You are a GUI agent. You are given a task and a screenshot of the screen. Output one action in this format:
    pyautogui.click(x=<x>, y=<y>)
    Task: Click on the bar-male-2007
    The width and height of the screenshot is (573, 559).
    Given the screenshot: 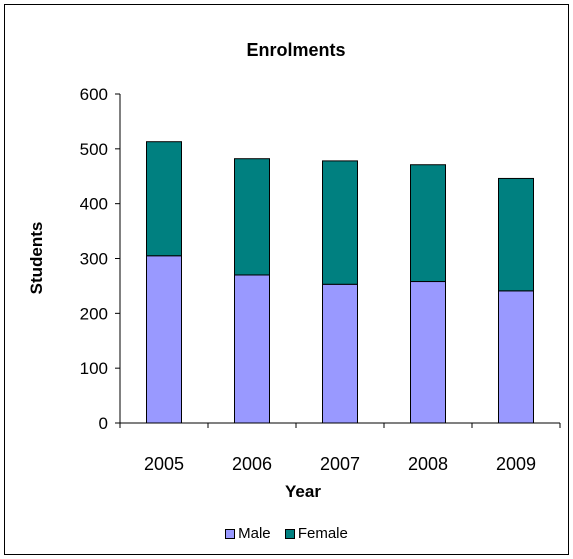 What is the action you would take?
    pyautogui.click(x=340, y=353)
    